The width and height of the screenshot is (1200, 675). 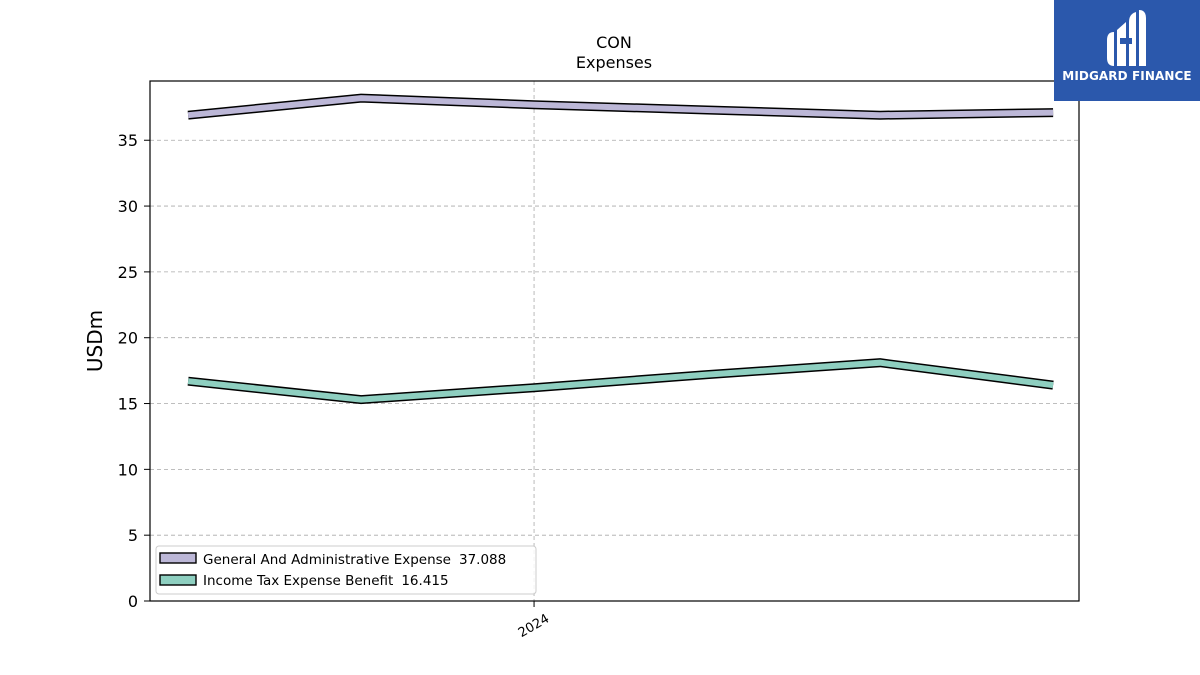 What do you see at coordinates (1126, 38) in the screenshot?
I see `midgard-m-logo-icon` at bounding box center [1126, 38].